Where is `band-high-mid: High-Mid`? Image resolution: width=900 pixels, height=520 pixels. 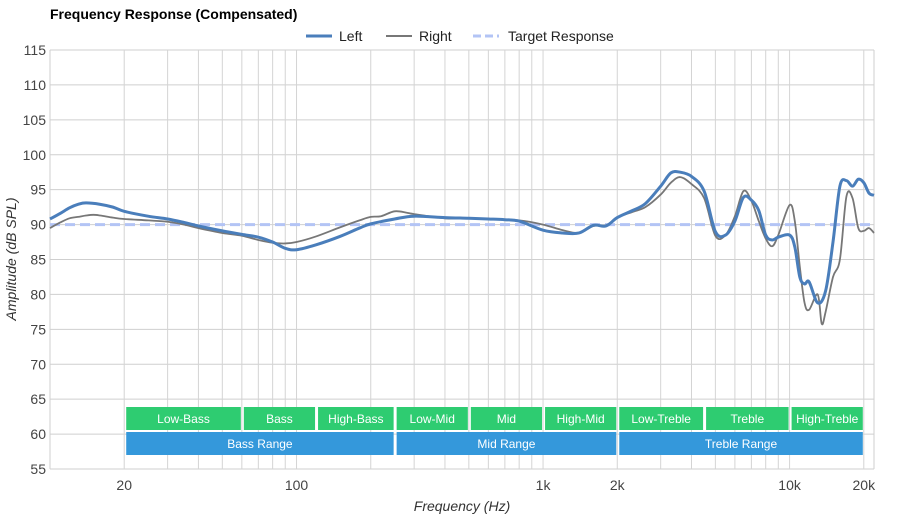
band-high-mid: High-Mid is located at coordinates (581, 418).